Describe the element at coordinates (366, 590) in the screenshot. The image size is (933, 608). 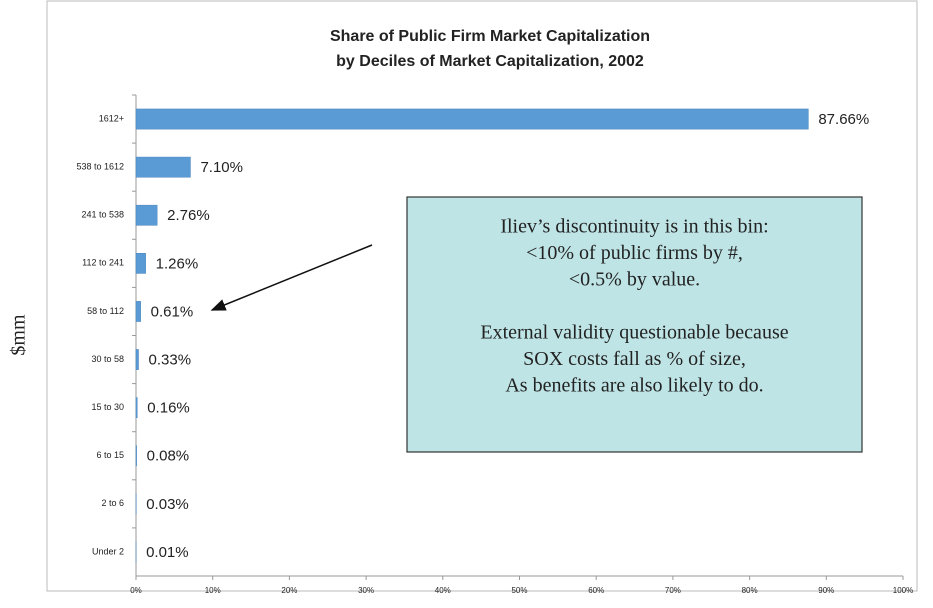
I see `x-tick-label: 30%` at that location.